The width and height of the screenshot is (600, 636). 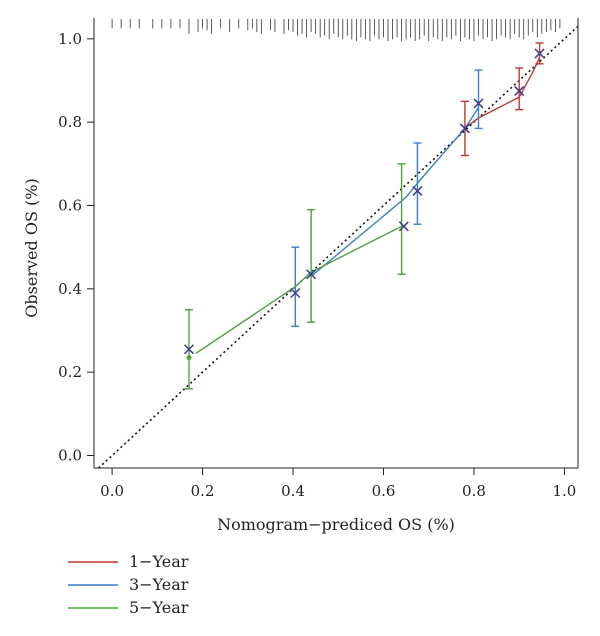 I want to click on y-tick-label: 0.2, so click(x=70, y=372).